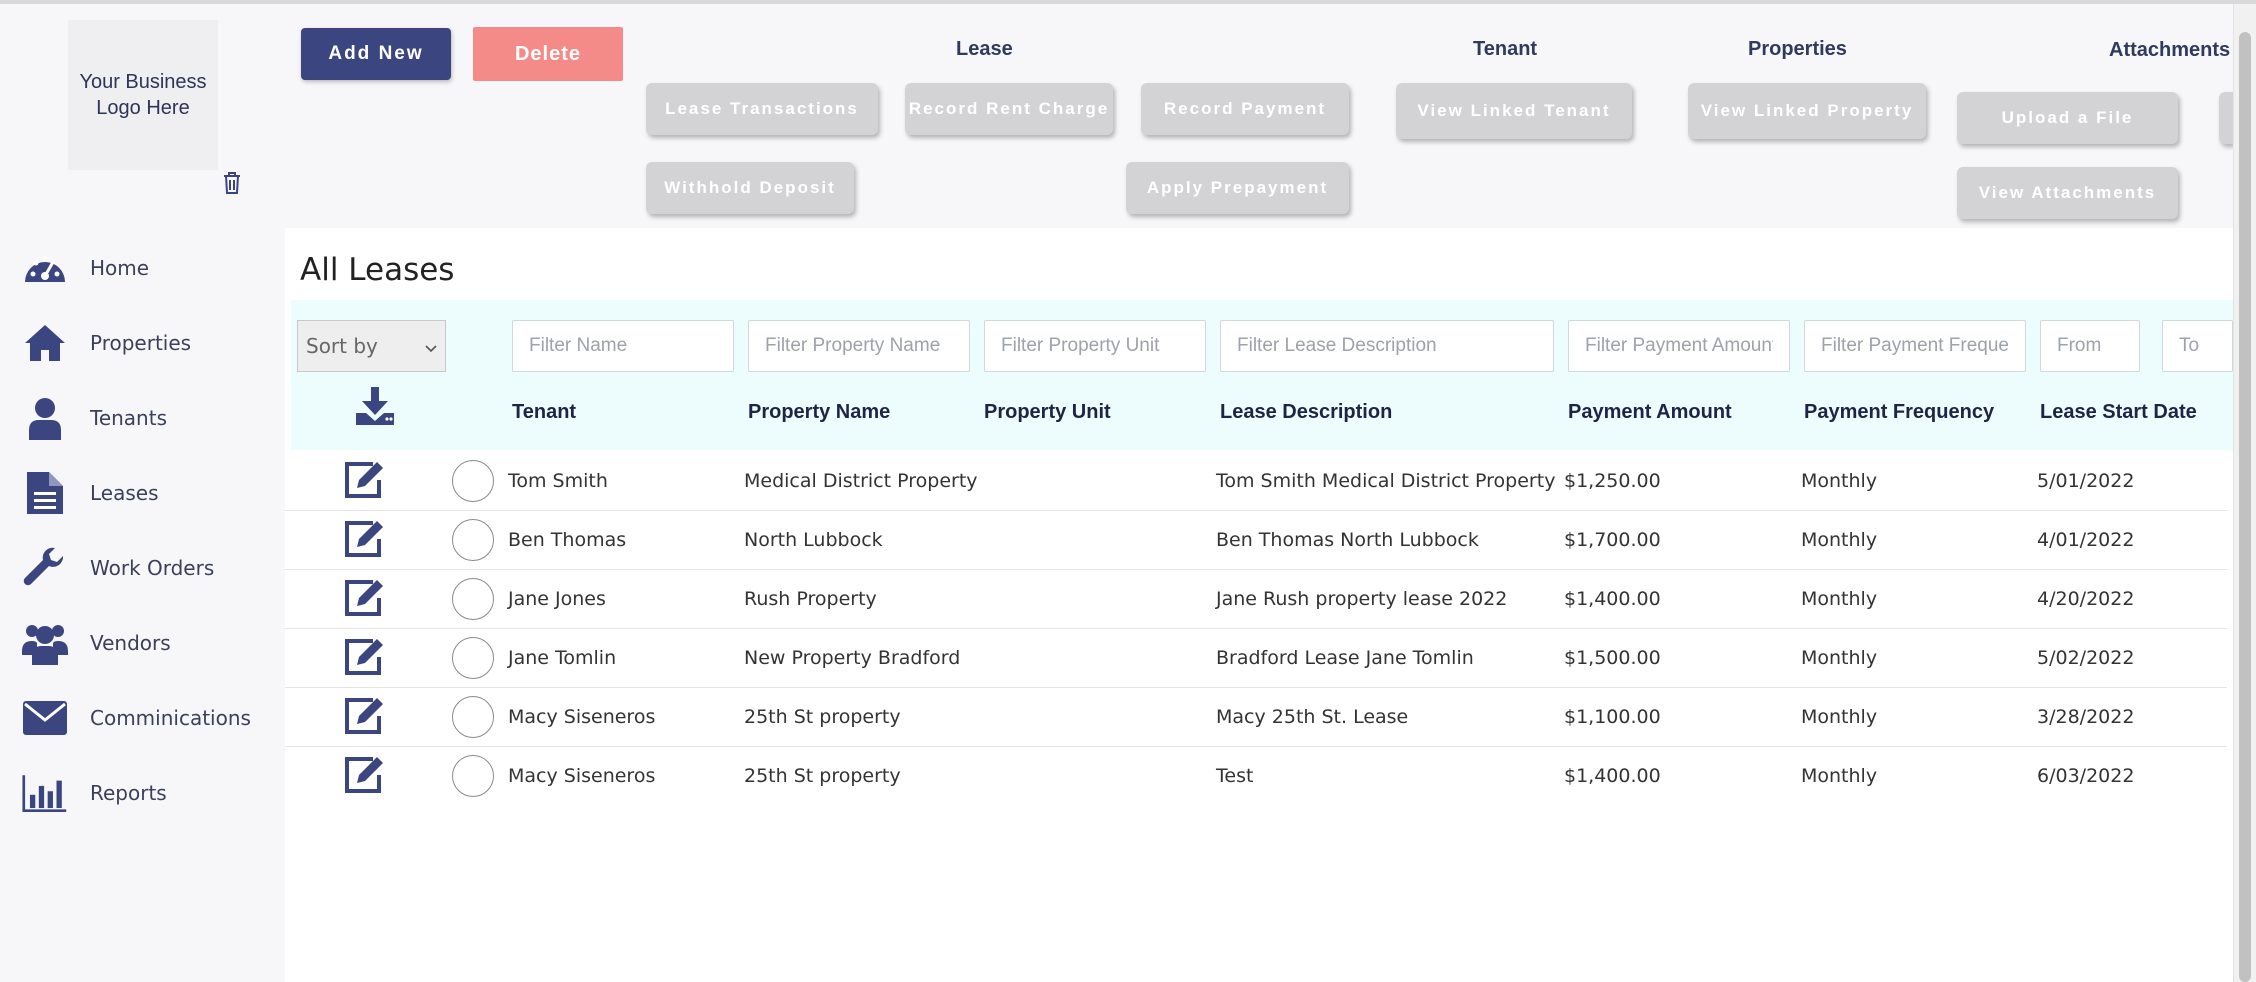 This screenshot has height=982, width=2256. I want to click on sidebar-item-vendors: Vendors, so click(96, 643).